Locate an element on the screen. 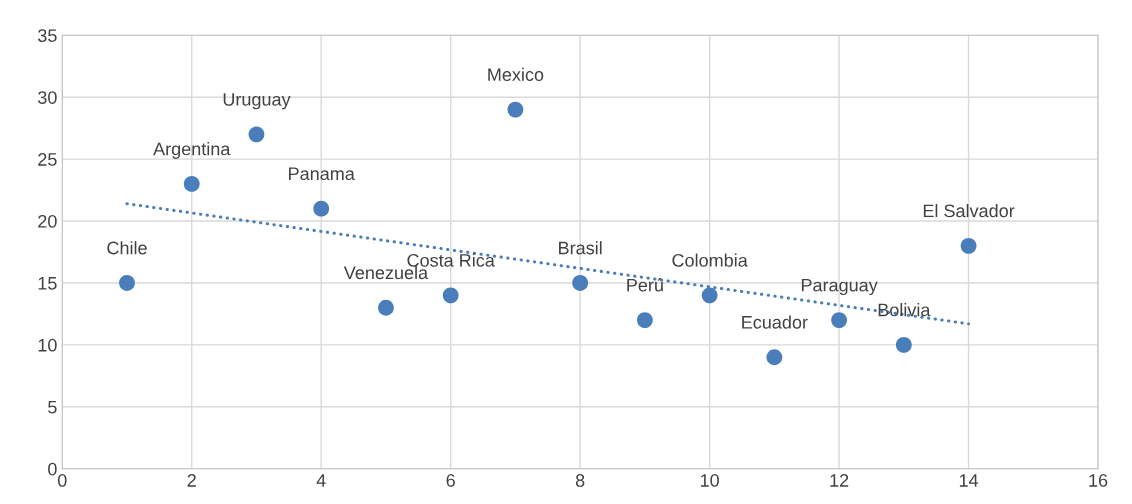 This screenshot has height=504, width=1132. annotation: Bolivia is located at coordinates (904, 310).